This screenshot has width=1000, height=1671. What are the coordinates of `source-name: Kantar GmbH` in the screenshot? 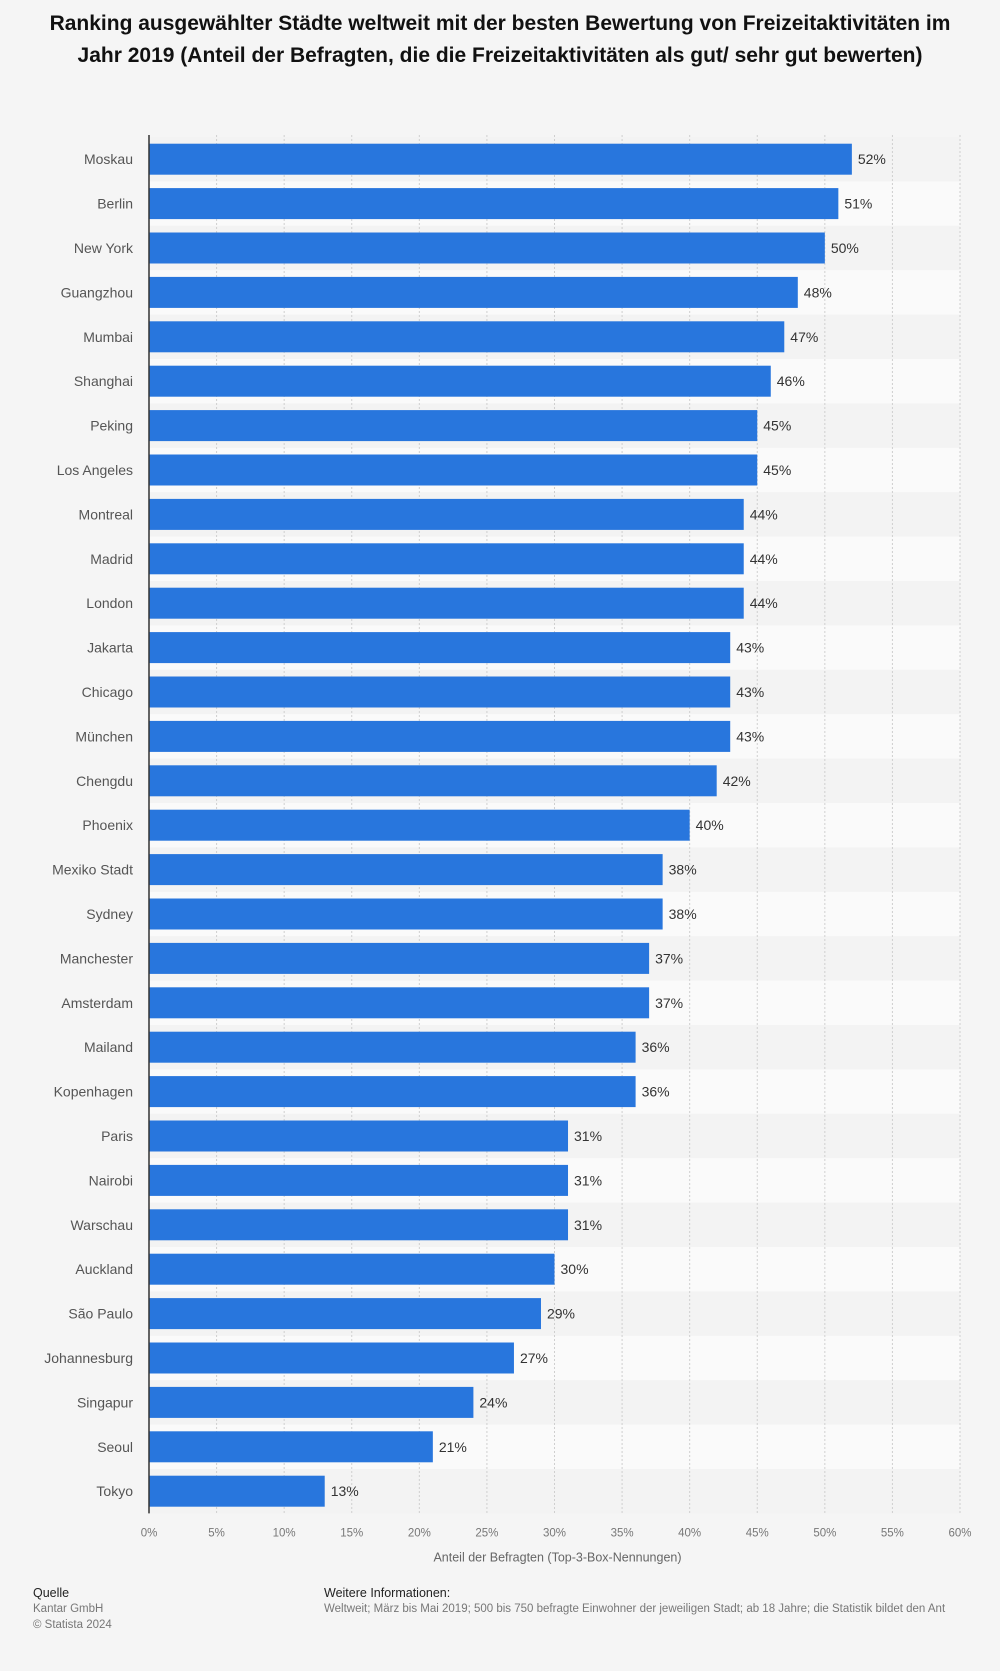 It's located at (68, 1609).